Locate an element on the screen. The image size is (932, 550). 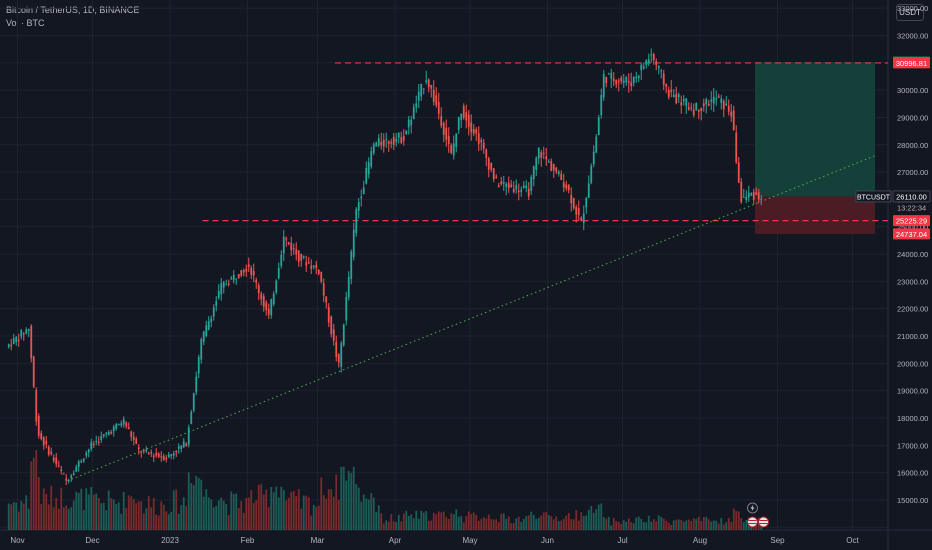
currency-button: USDT is located at coordinates (910, 12).